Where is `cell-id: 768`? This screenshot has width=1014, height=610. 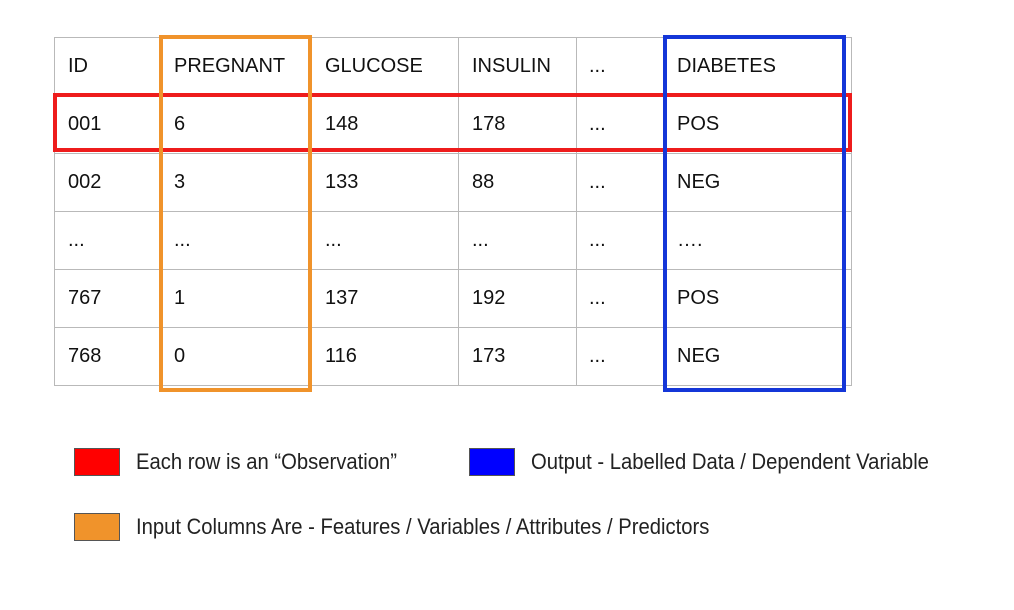
cell-id: 768 is located at coordinates (107, 356).